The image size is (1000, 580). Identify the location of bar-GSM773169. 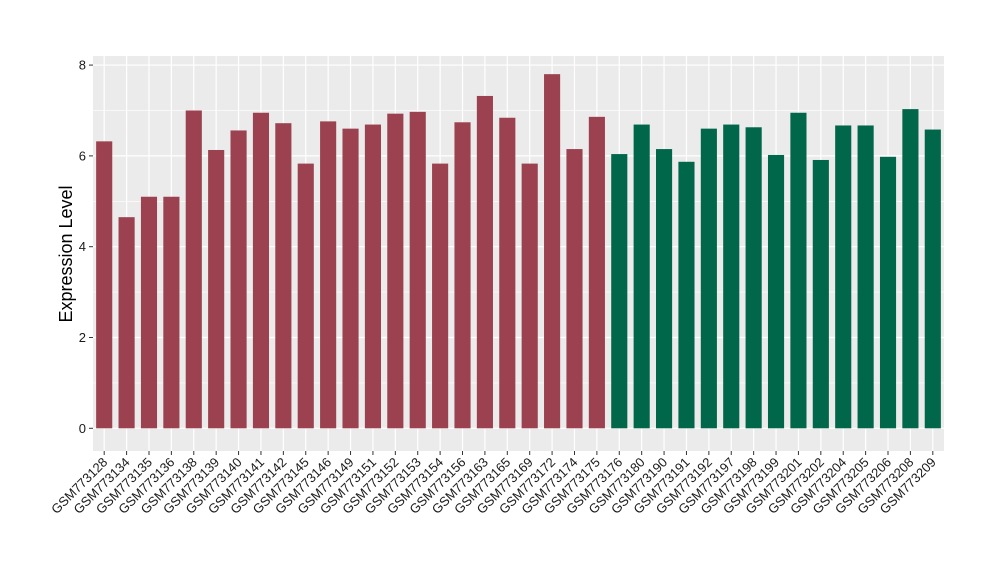
(529, 296).